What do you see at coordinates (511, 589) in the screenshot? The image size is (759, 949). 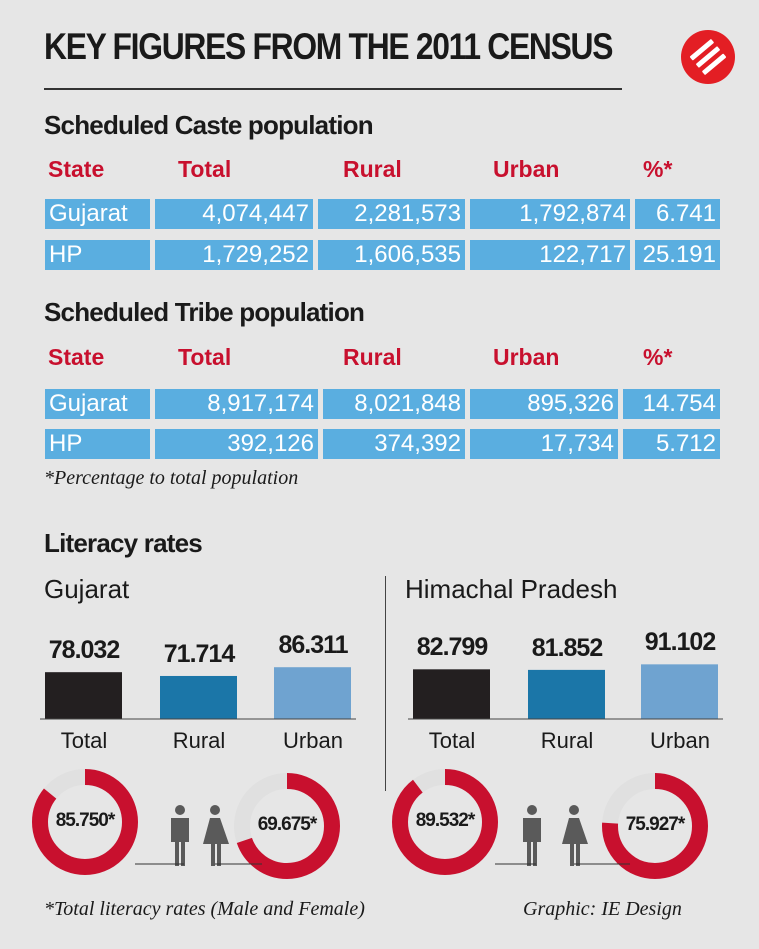 I see `hp-subheading: Himachal Pradesh` at bounding box center [511, 589].